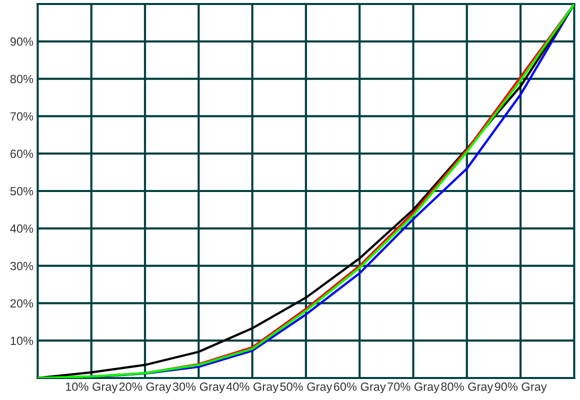  Describe the element at coordinates (414, 388) in the screenshot. I see `x-tick-label: 70% Gray` at that location.